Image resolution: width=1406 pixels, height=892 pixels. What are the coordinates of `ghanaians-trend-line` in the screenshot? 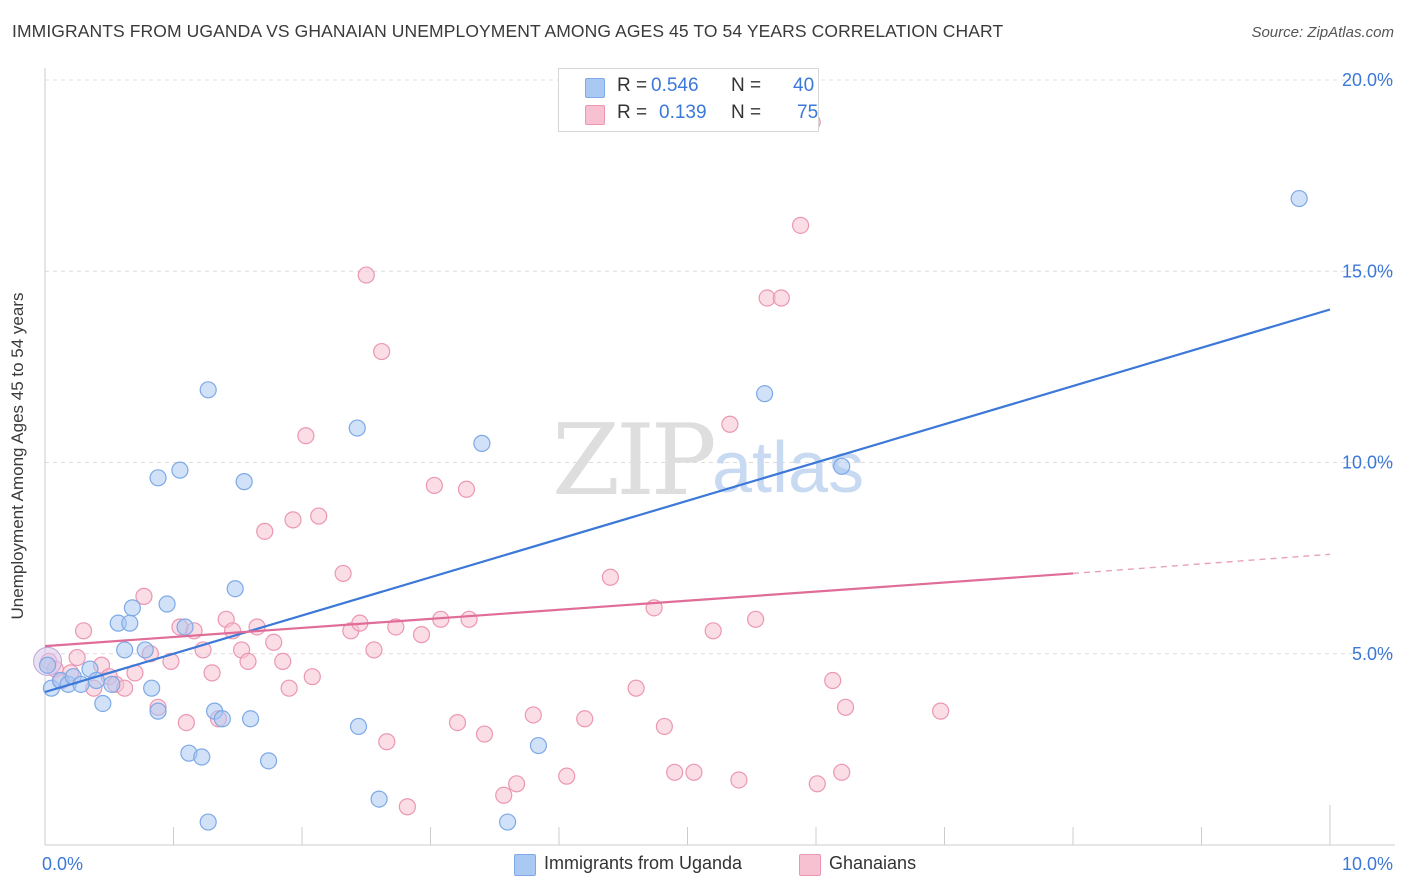 It's located at (559, 610).